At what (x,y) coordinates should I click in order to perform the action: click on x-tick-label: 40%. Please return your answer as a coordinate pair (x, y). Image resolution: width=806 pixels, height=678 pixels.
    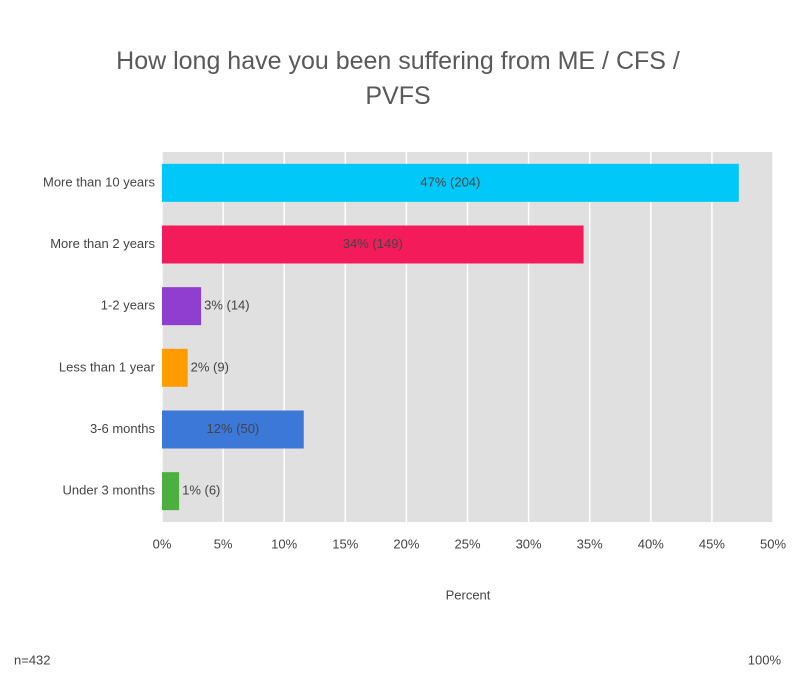
    Looking at the image, I should click on (651, 543).